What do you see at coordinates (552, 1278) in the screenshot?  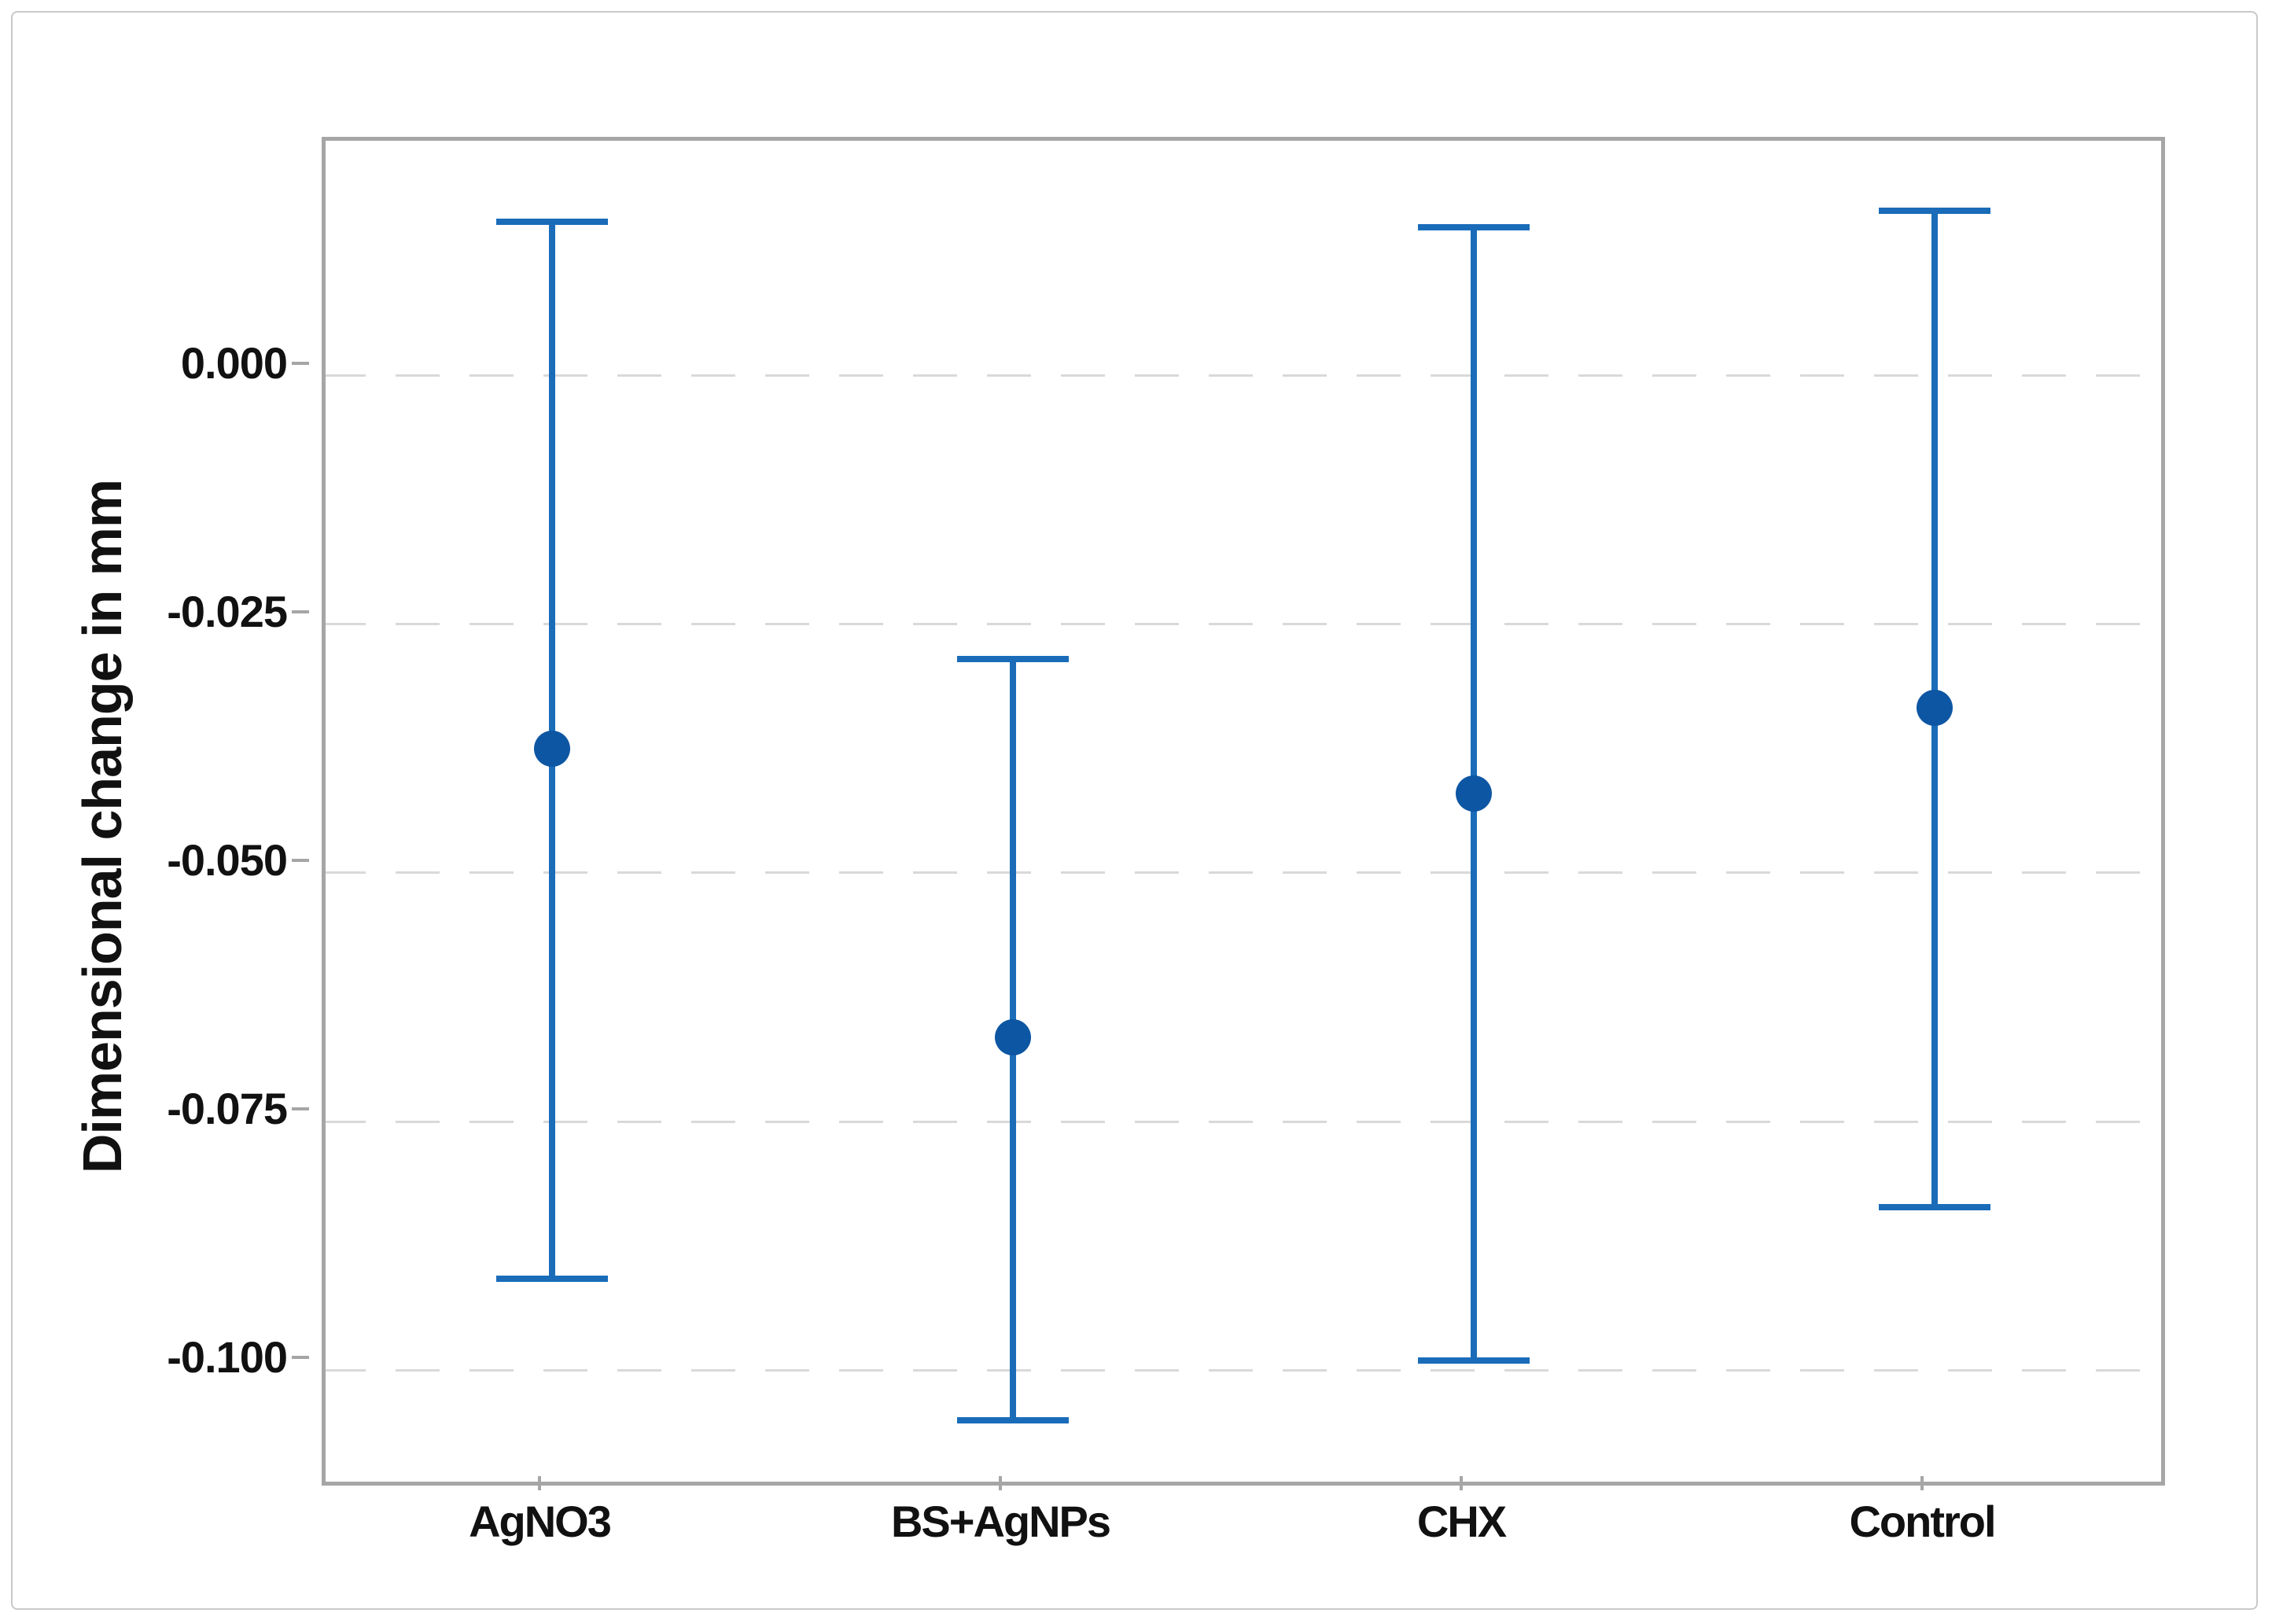 I see `ci-cap-bottom-agno3` at bounding box center [552, 1278].